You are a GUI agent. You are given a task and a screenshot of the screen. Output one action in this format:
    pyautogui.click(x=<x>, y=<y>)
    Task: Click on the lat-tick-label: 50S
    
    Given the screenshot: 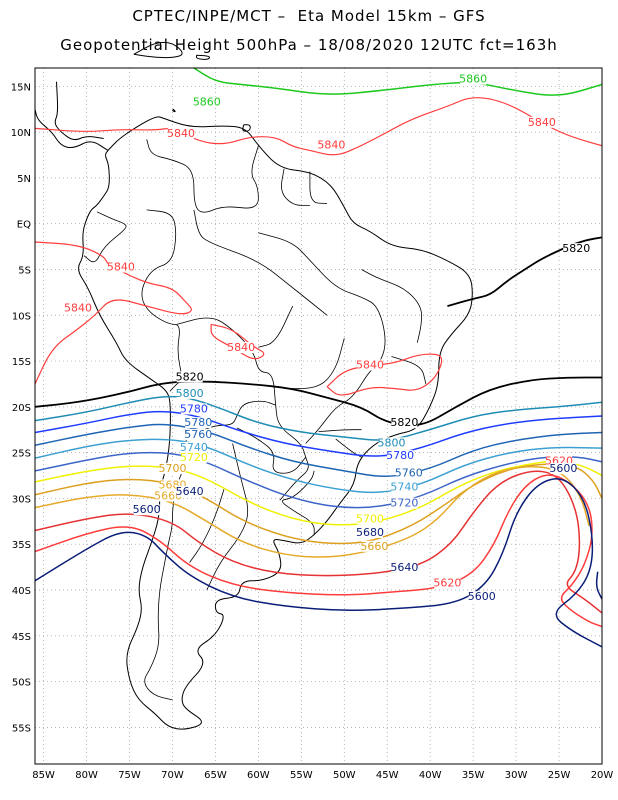 What is the action you would take?
    pyautogui.click(x=21, y=683)
    